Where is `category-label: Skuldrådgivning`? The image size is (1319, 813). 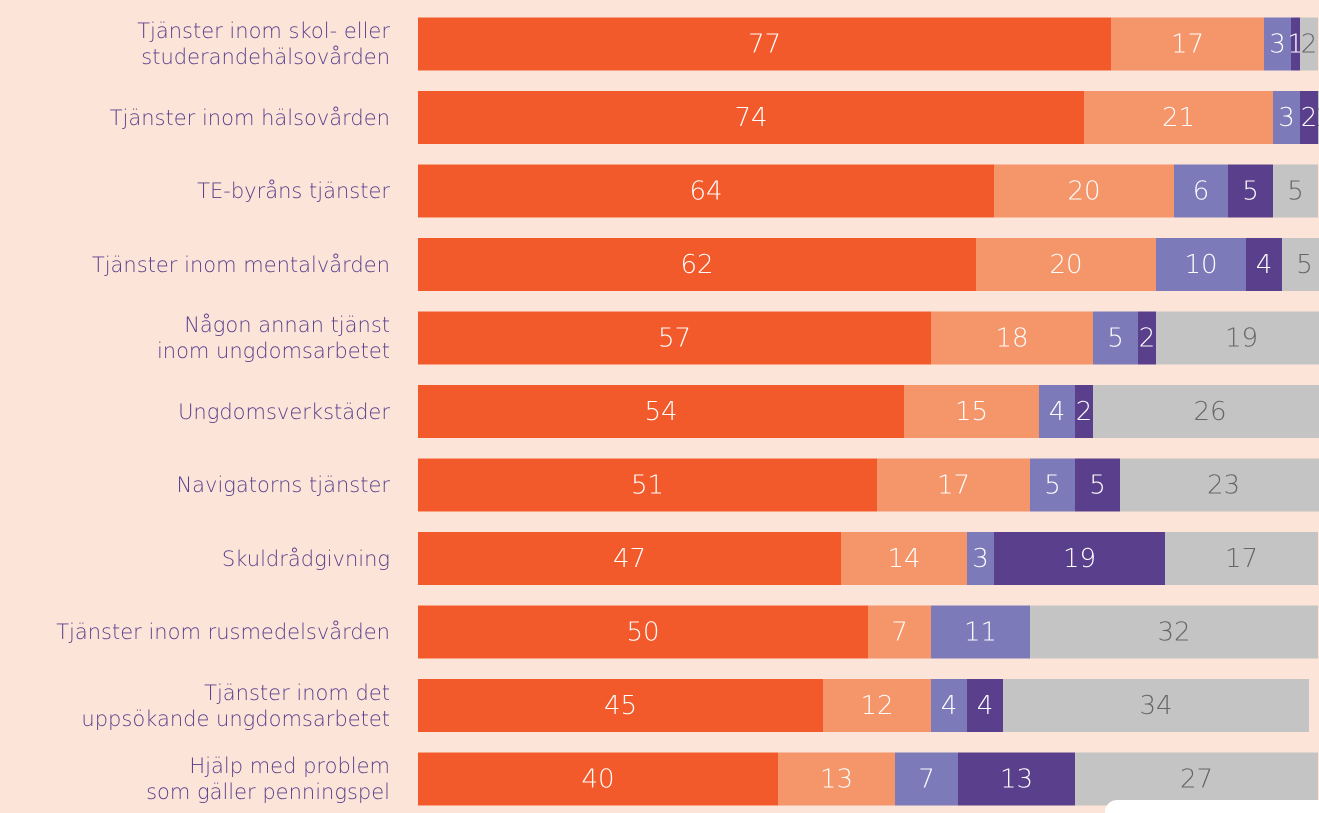
category-label: Skuldrådgivning is located at coordinates (305, 558).